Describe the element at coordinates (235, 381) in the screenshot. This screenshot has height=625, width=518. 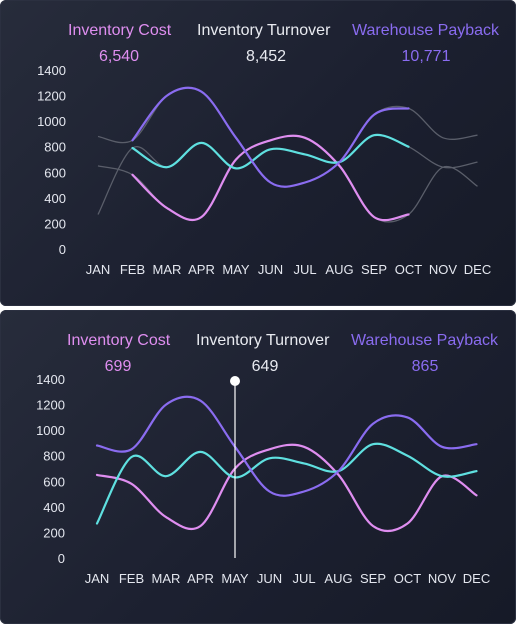
I see `hover-cursor-handle` at that location.